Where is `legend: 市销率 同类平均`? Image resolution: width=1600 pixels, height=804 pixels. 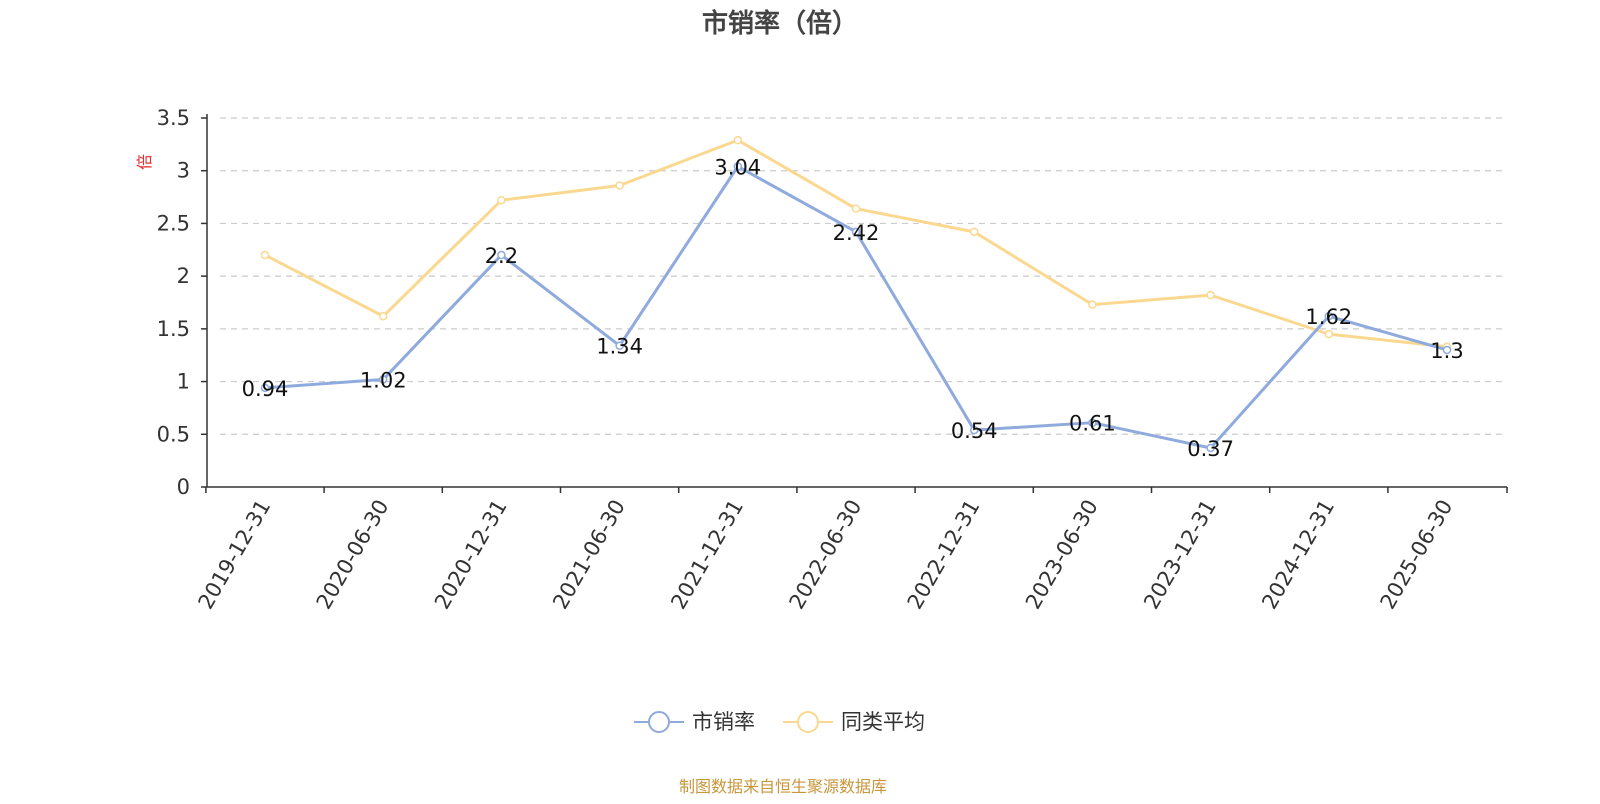
legend: 市销率 同类平均 is located at coordinates (779, 722).